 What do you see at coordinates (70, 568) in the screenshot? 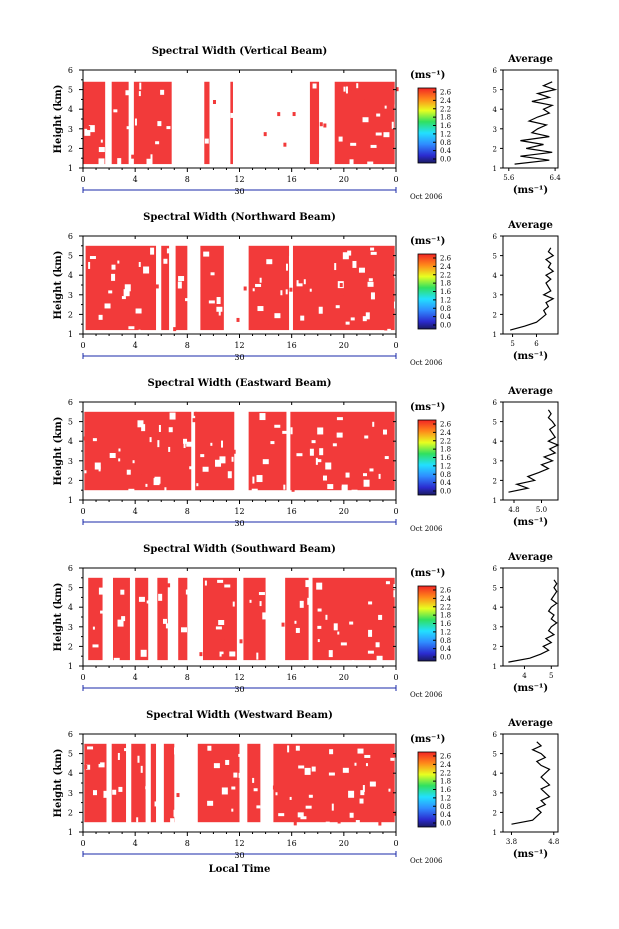
I see `y-tick-label: 6` at bounding box center [70, 568].